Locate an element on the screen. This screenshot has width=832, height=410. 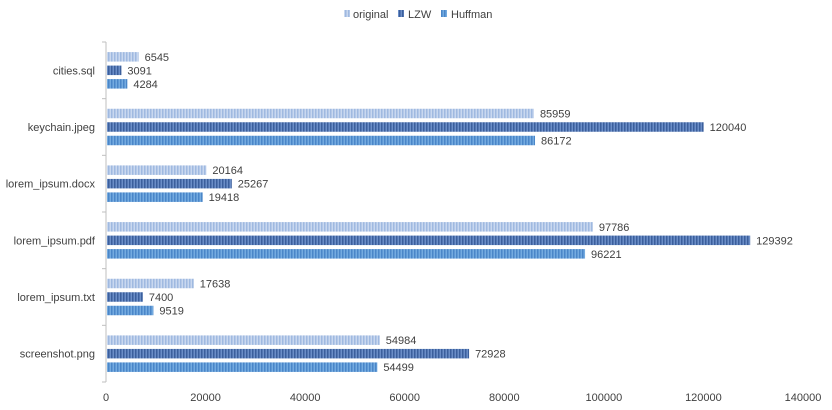
x-tick-label: 140000 is located at coordinates (803, 398).